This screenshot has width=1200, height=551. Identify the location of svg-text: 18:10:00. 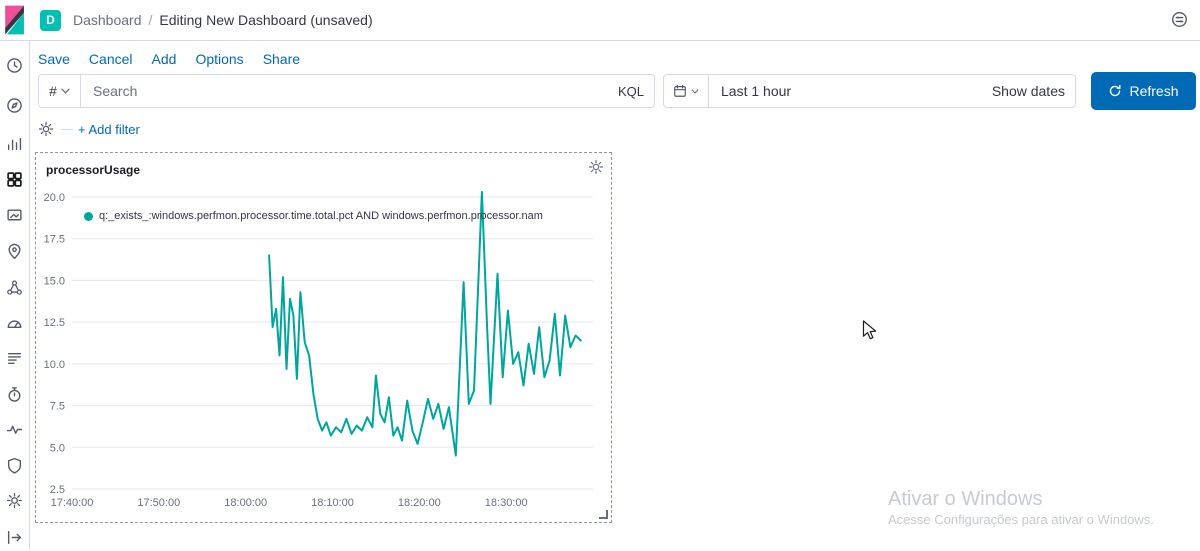
(332, 503).